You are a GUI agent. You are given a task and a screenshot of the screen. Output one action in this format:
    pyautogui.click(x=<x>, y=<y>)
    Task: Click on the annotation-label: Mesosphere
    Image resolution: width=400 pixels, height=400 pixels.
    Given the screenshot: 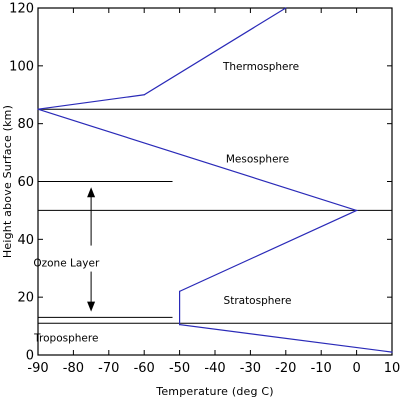 What is the action you would take?
    pyautogui.click(x=257, y=159)
    